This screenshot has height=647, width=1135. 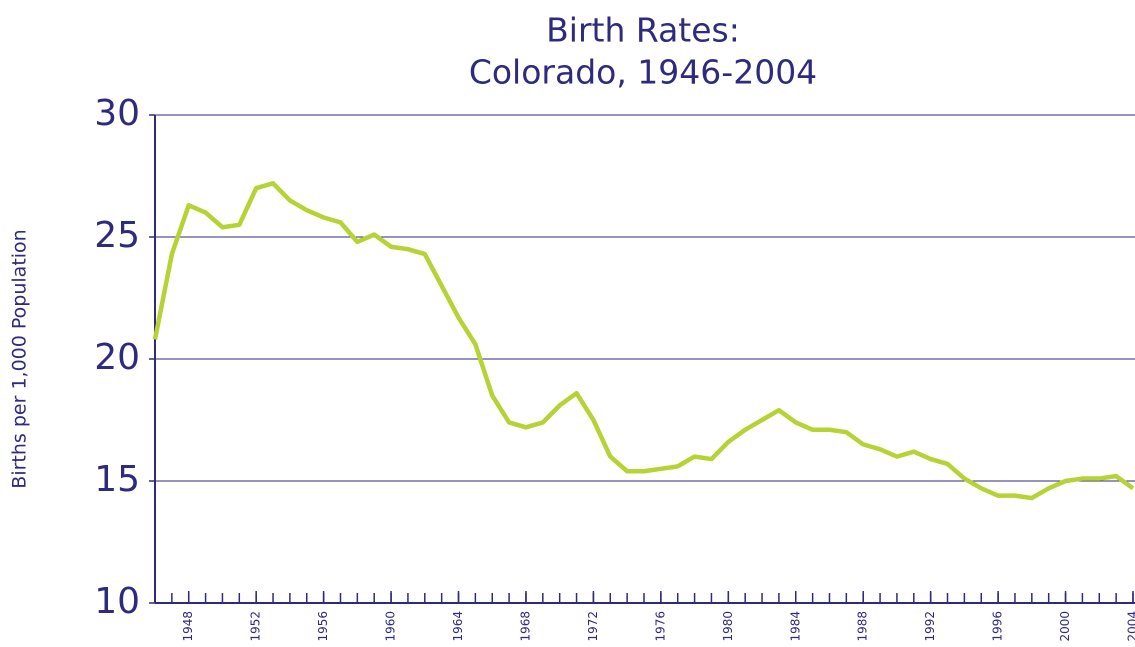 What do you see at coordinates (593, 626) in the screenshot?
I see `x-tick-label: 1972` at bounding box center [593, 626].